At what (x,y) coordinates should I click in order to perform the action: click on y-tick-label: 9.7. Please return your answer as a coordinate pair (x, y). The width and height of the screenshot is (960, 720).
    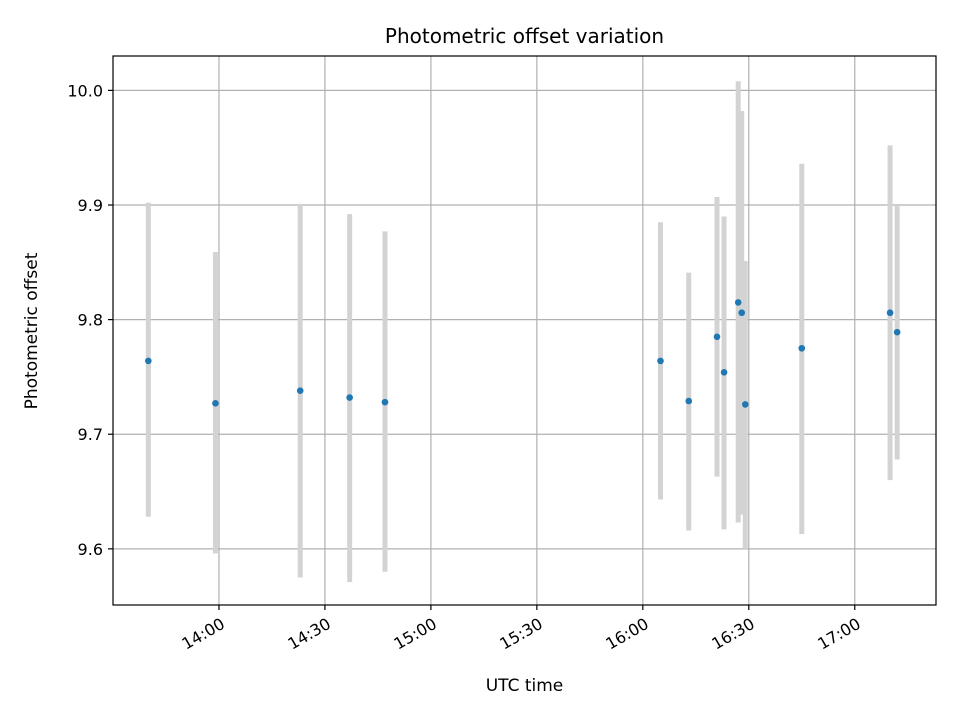
    Looking at the image, I should click on (90, 434).